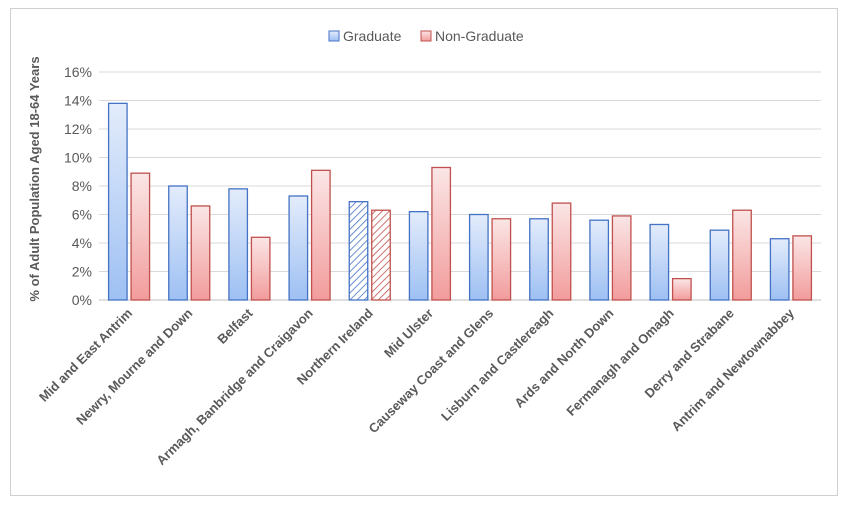 The image size is (850, 508). What do you see at coordinates (563, 357) in the screenshot?
I see `x-tick-label: Ards and North Down` at bounding box center [563, 357].